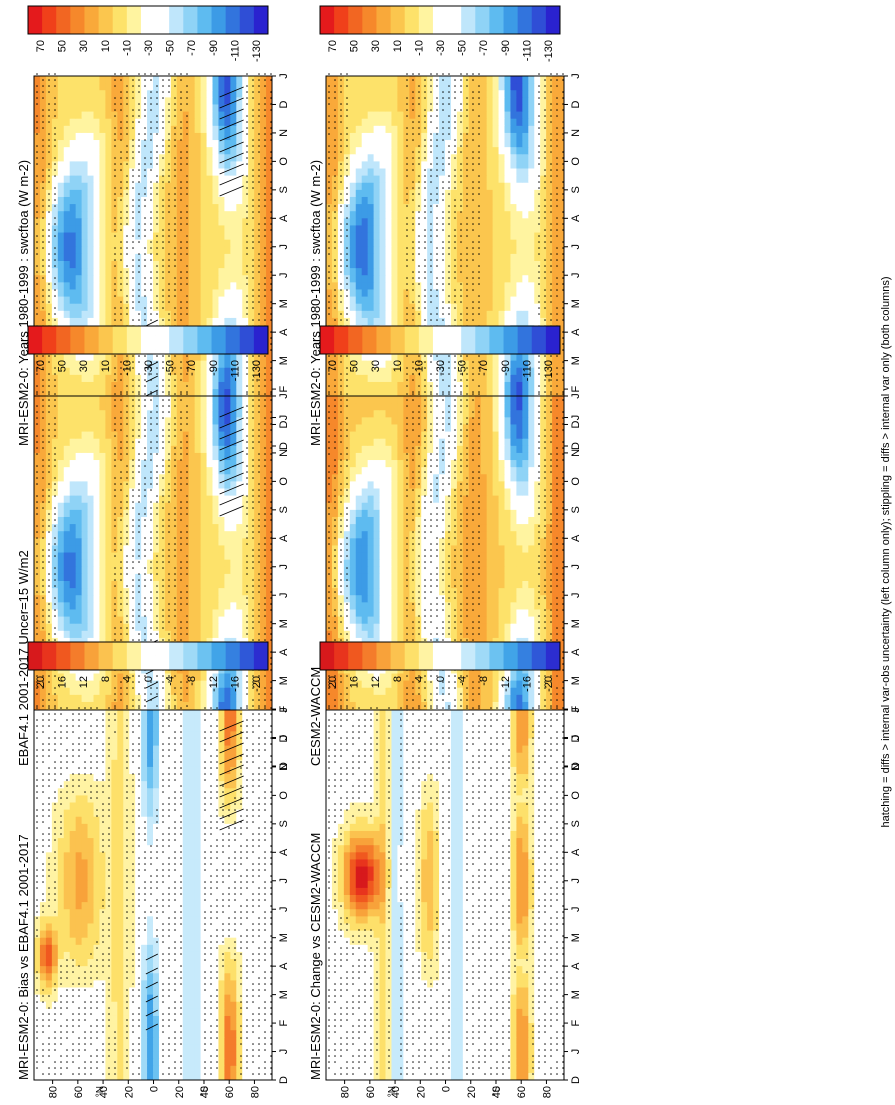 This screenshot has height=1105, width=895. Describe the element at coordinates (63, 46) in the screenshot. I see `colorbar-tick-label: 50` at that location.